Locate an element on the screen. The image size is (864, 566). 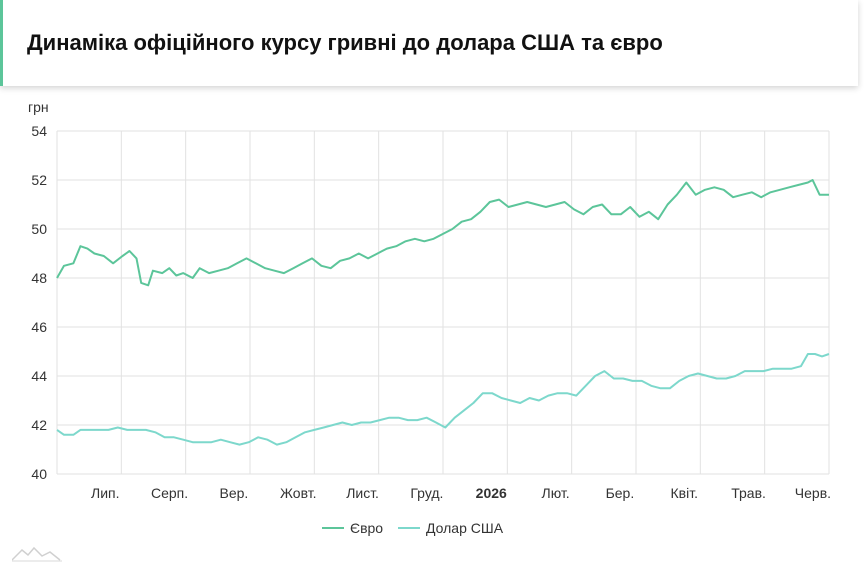
x-tick-label: Лип. is located at coordinates (105, 493).